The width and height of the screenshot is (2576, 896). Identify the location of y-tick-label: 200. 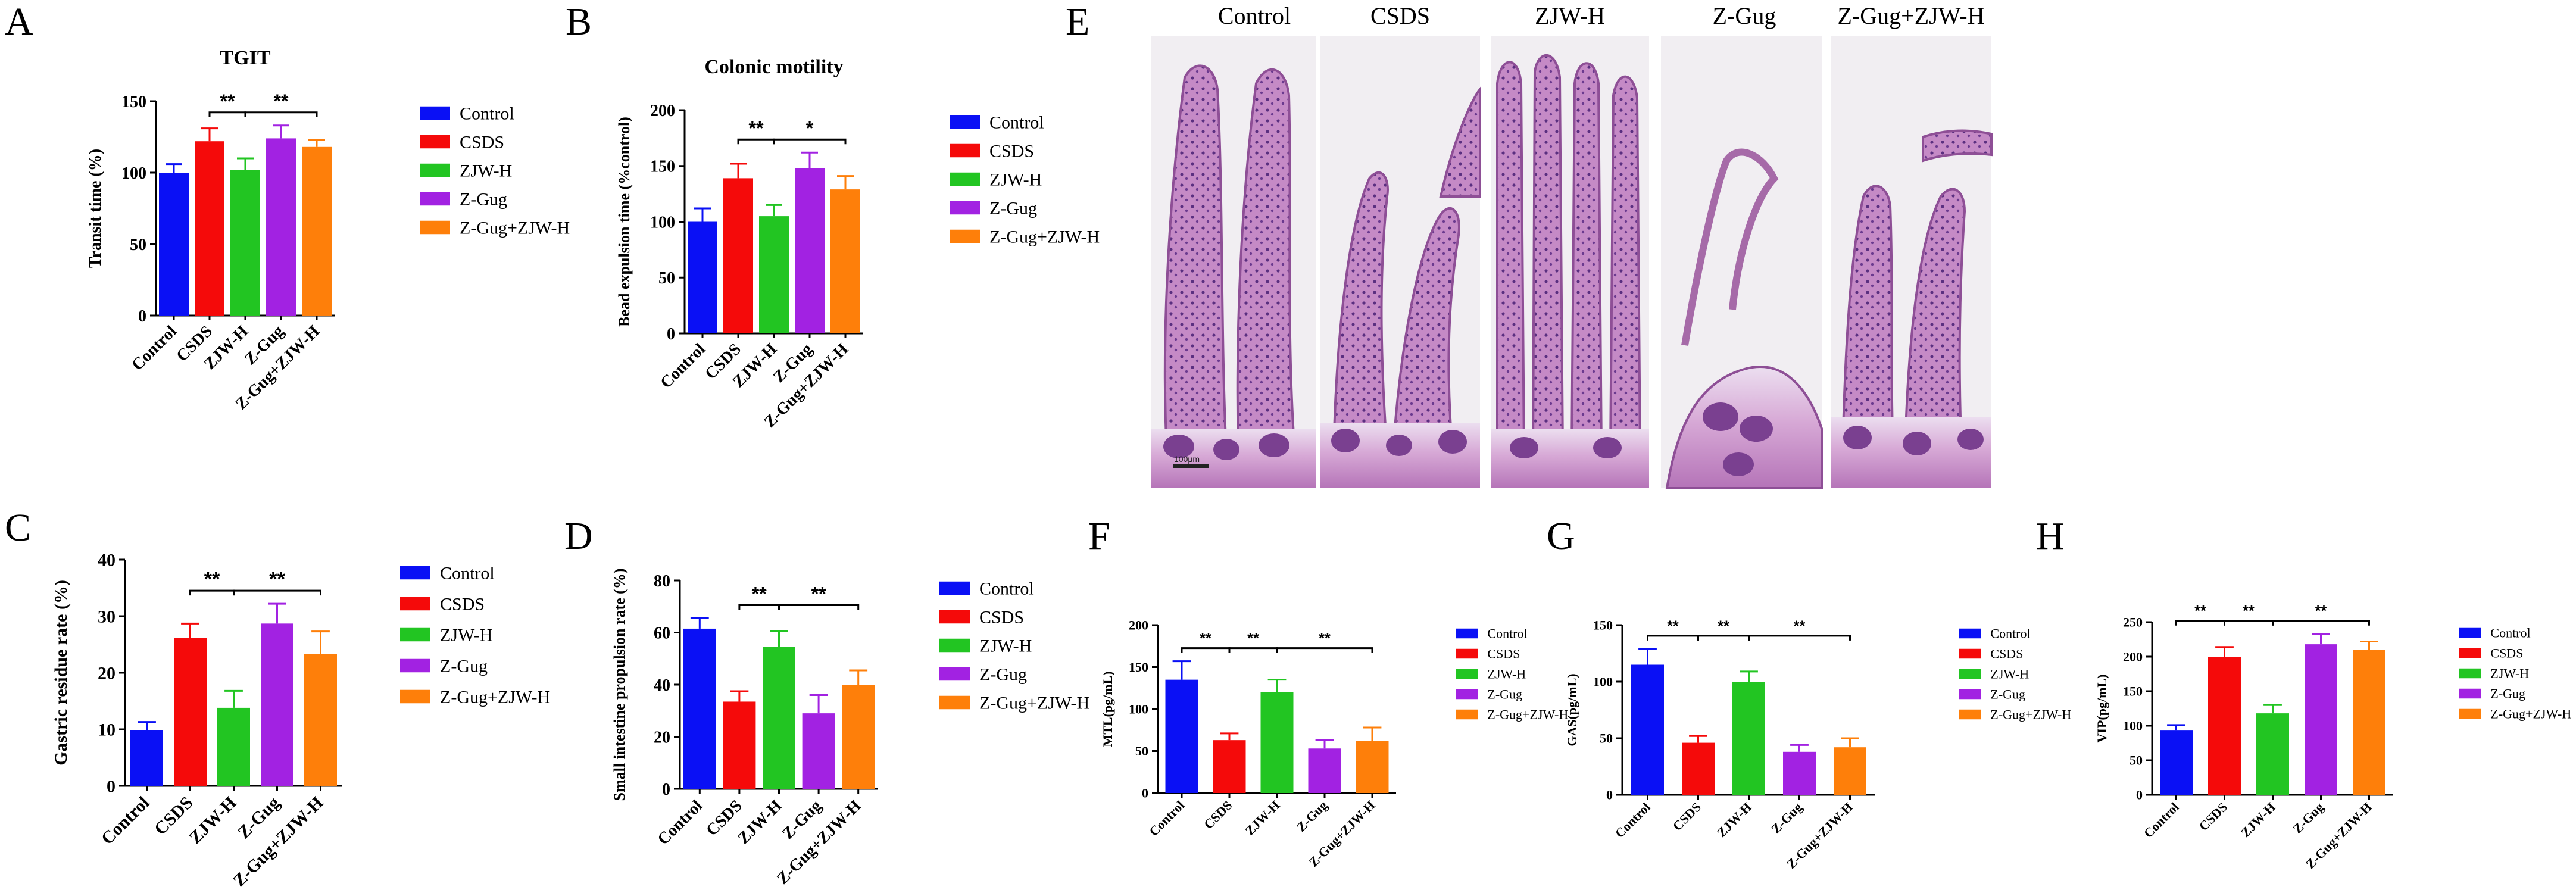
(2133, 657).